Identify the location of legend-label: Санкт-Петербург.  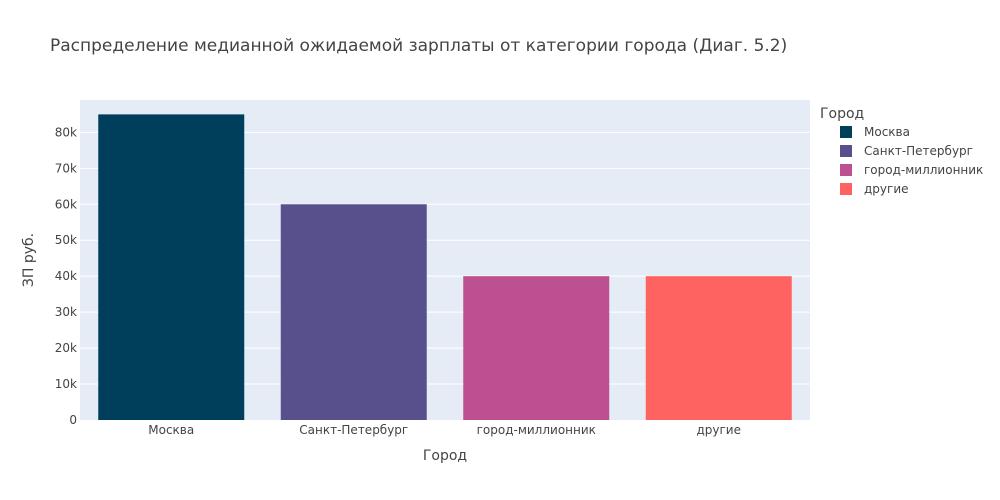
(918, 151).